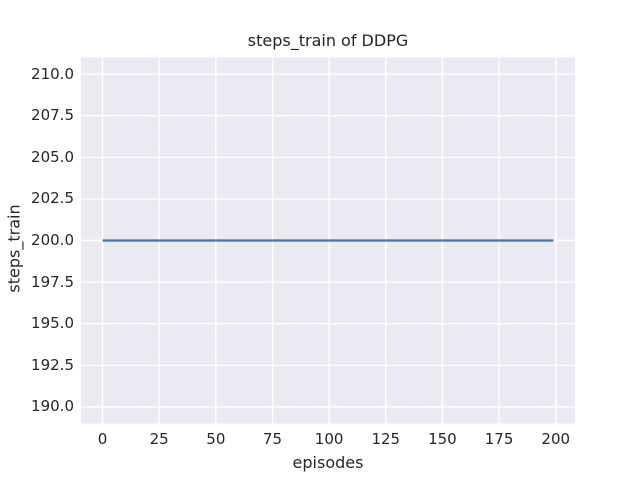  I want to click on x-tick-label: 175, so click(499, 439).